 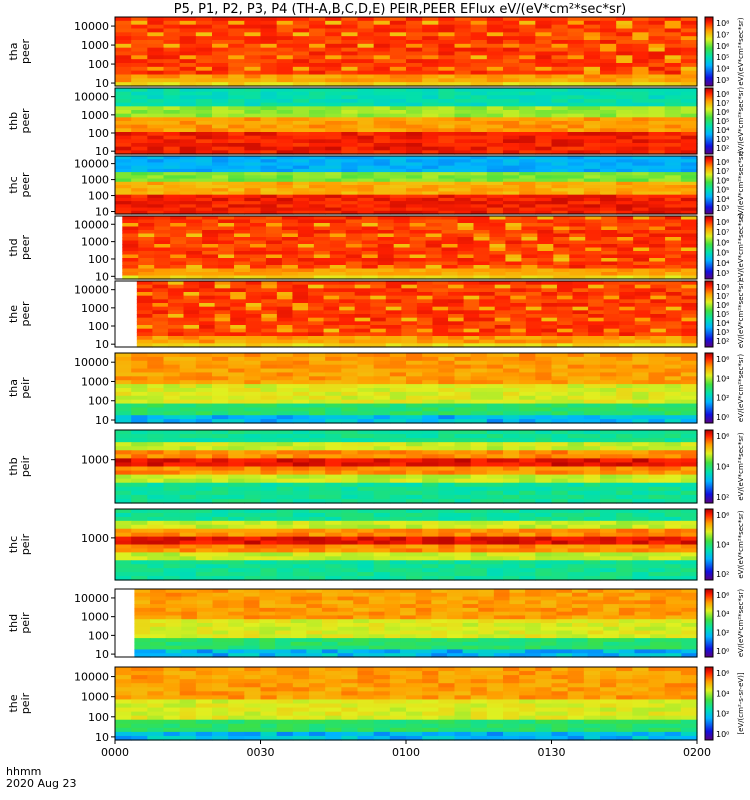 What do you see at coordinates (722, 180) in the screenshot?
I see `colorbar-tick-label: 10⁶` at bounding box center [722, 180].